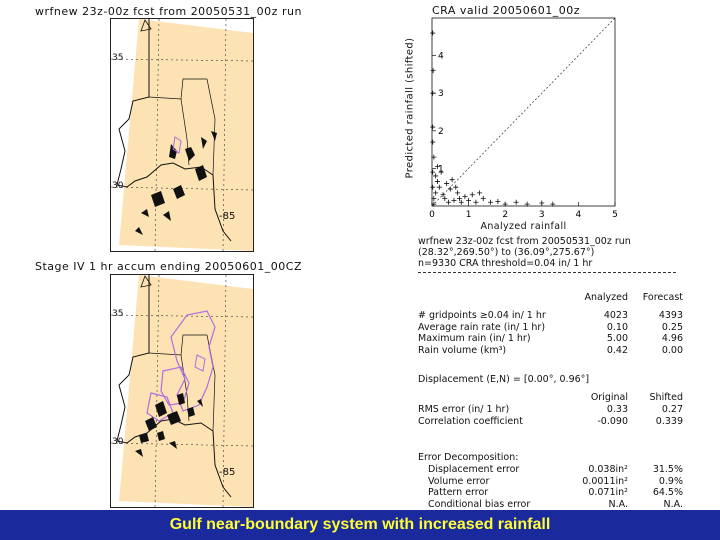 The height and width of the screenshot is (540, 720). I want to click on stats-row-label: Average rain rate (in/ 1 hr), so click(482, 327).